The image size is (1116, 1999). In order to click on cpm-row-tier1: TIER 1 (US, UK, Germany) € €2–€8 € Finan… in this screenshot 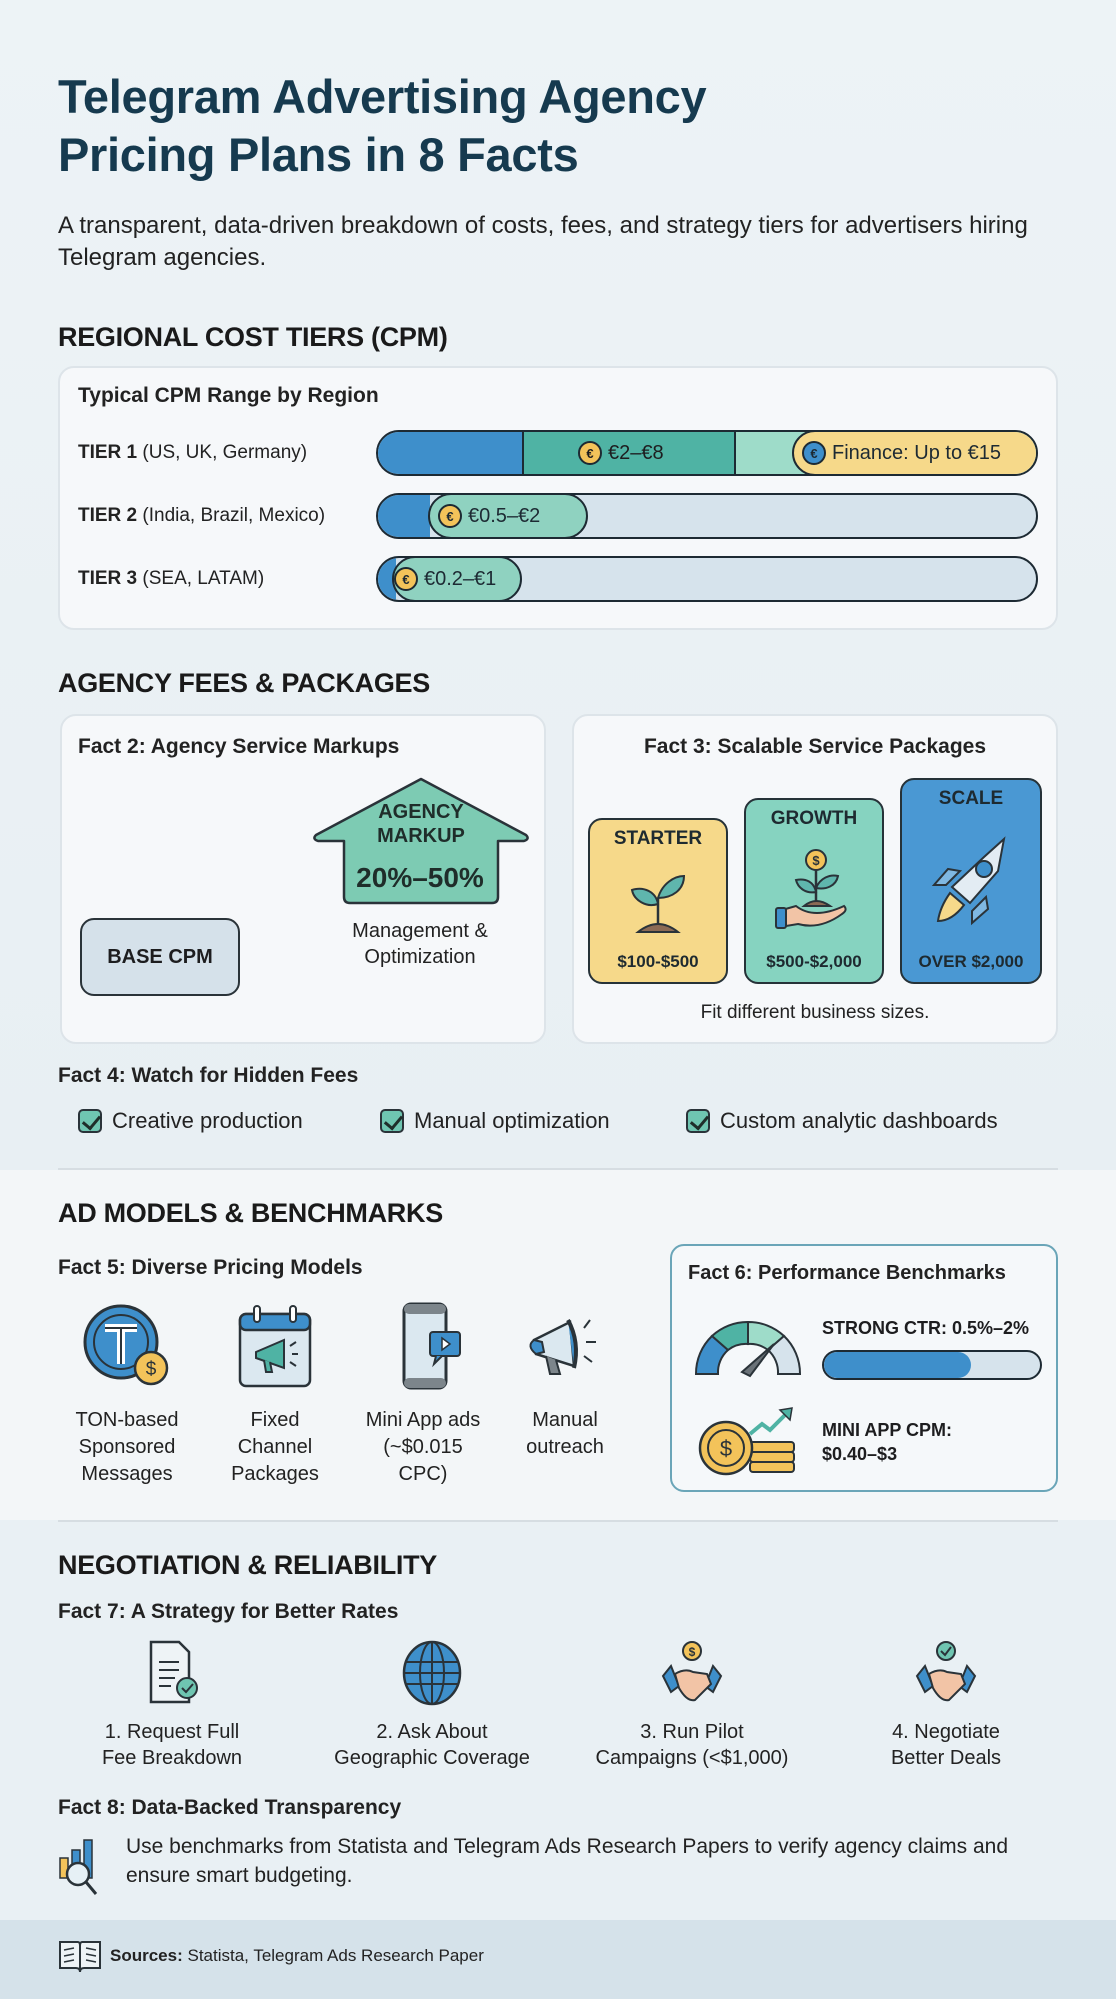, I will do `click(558, 453)`.